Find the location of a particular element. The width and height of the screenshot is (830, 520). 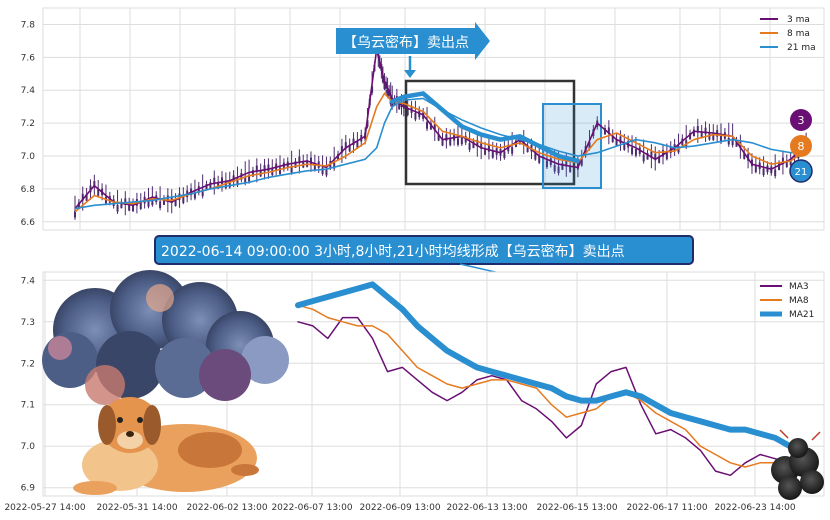

y-tick-label: 7.4 is located at coordinates (28, 91).